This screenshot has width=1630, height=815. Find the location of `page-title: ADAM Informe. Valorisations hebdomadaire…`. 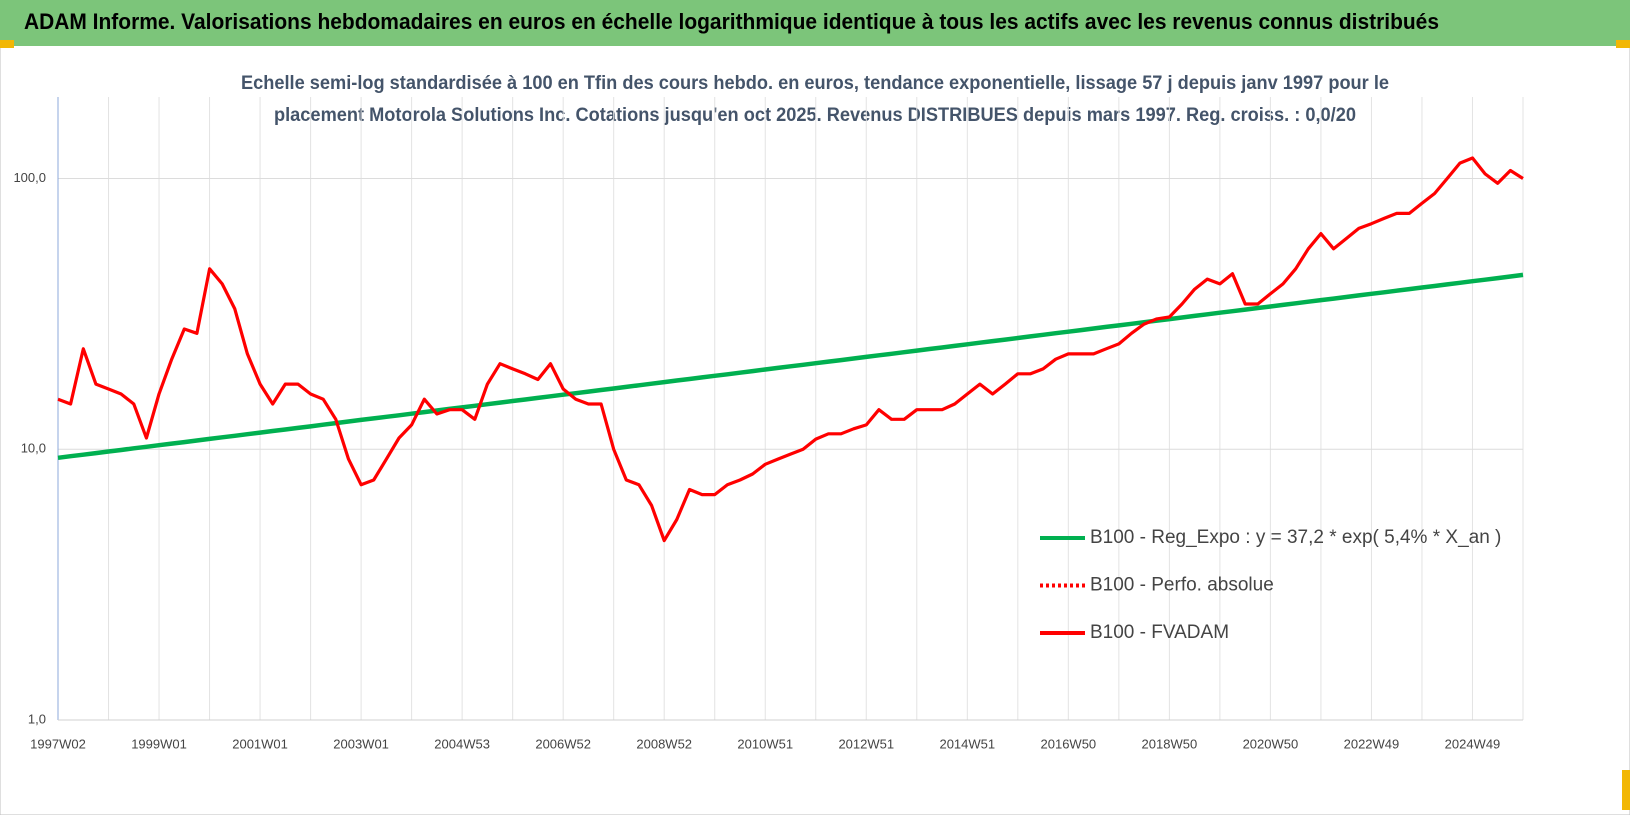

page-title: ADAM Informe. Valorisations hebdomadaire… is located at coordinates (731, 21).